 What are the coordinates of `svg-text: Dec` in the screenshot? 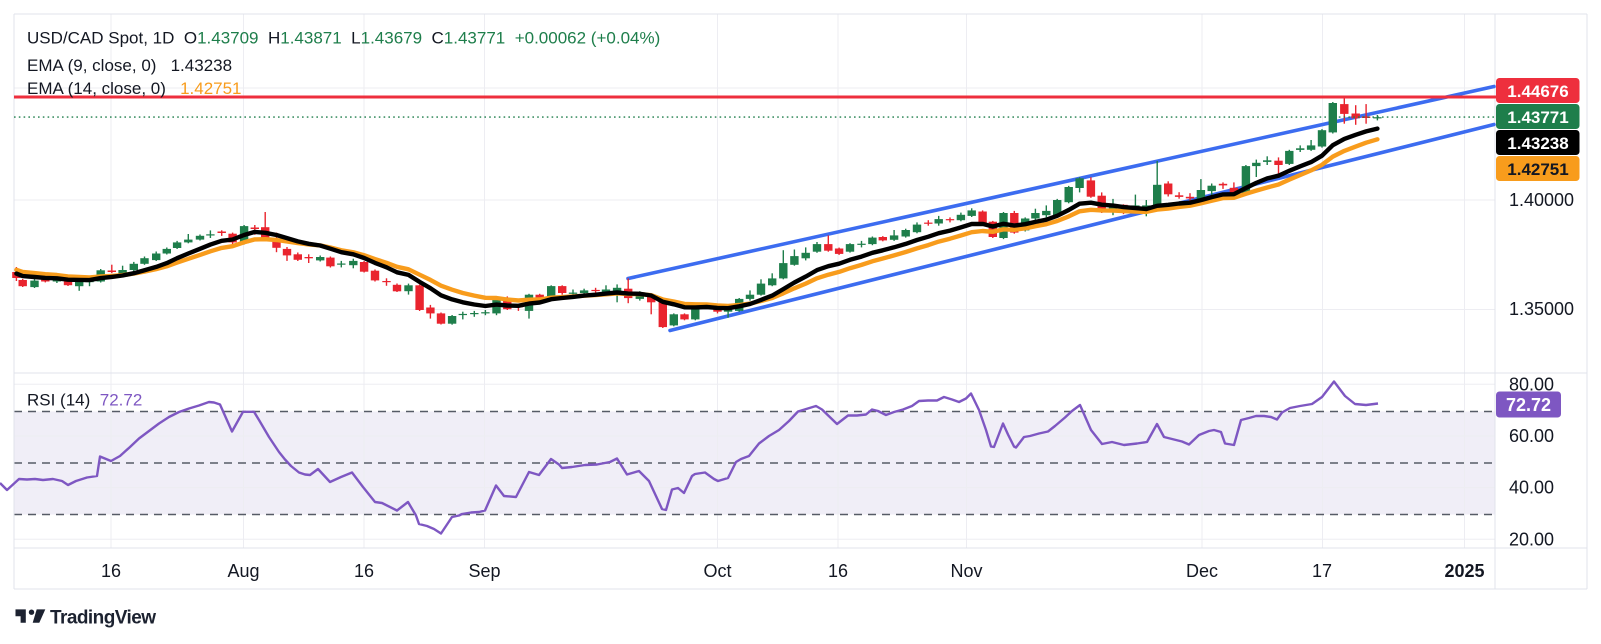 It's located at (1202, 571).